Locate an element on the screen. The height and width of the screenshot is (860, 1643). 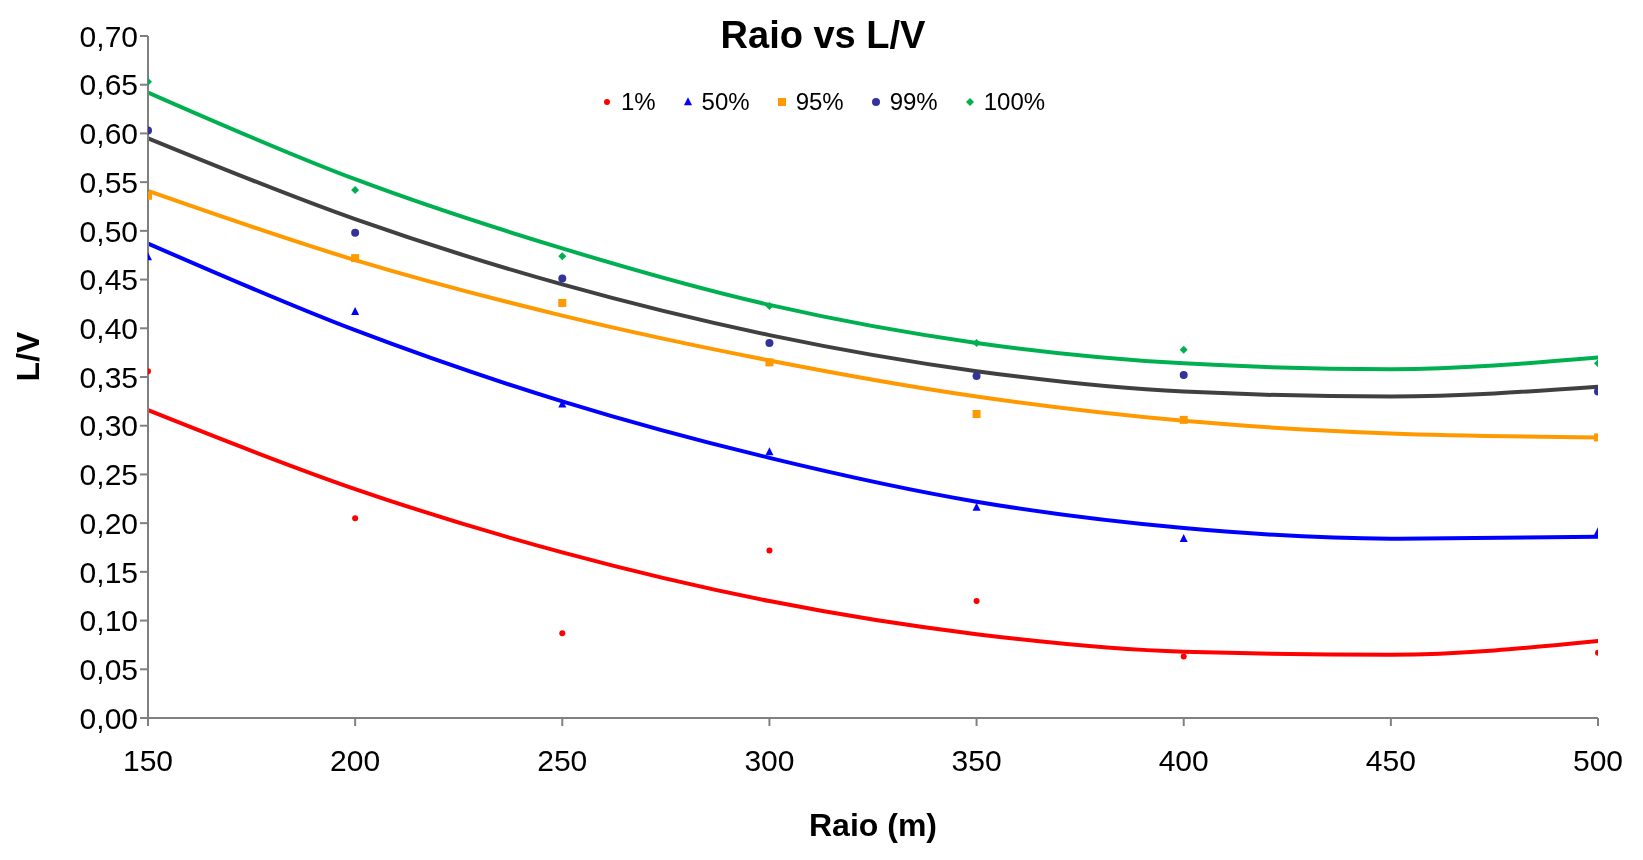
y-tick-label: 0,20 is located at coordinates (108, 523).